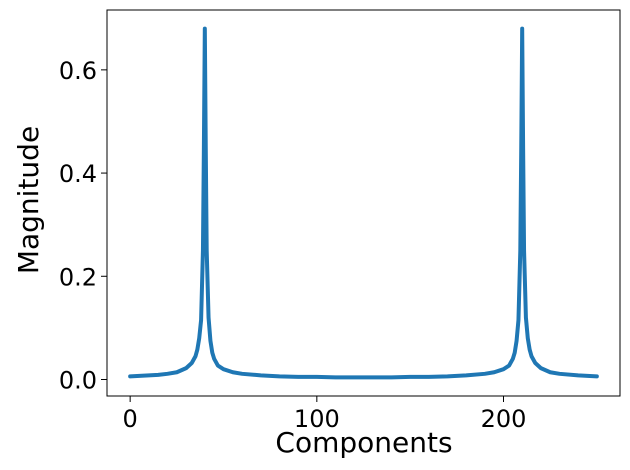 The height and width of the screenshot is (470, 630). I want to click on x-tick-label-2: 200, so click(504, 419).